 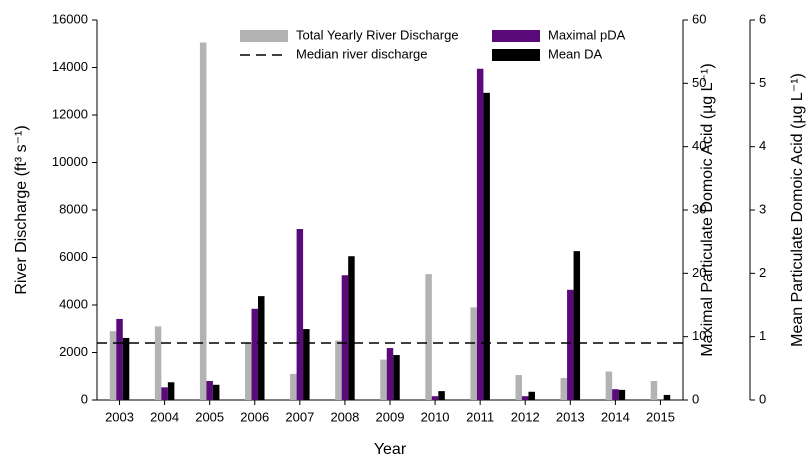 I want to click on y2-tick-label: 0, so click(x=695, y=398).